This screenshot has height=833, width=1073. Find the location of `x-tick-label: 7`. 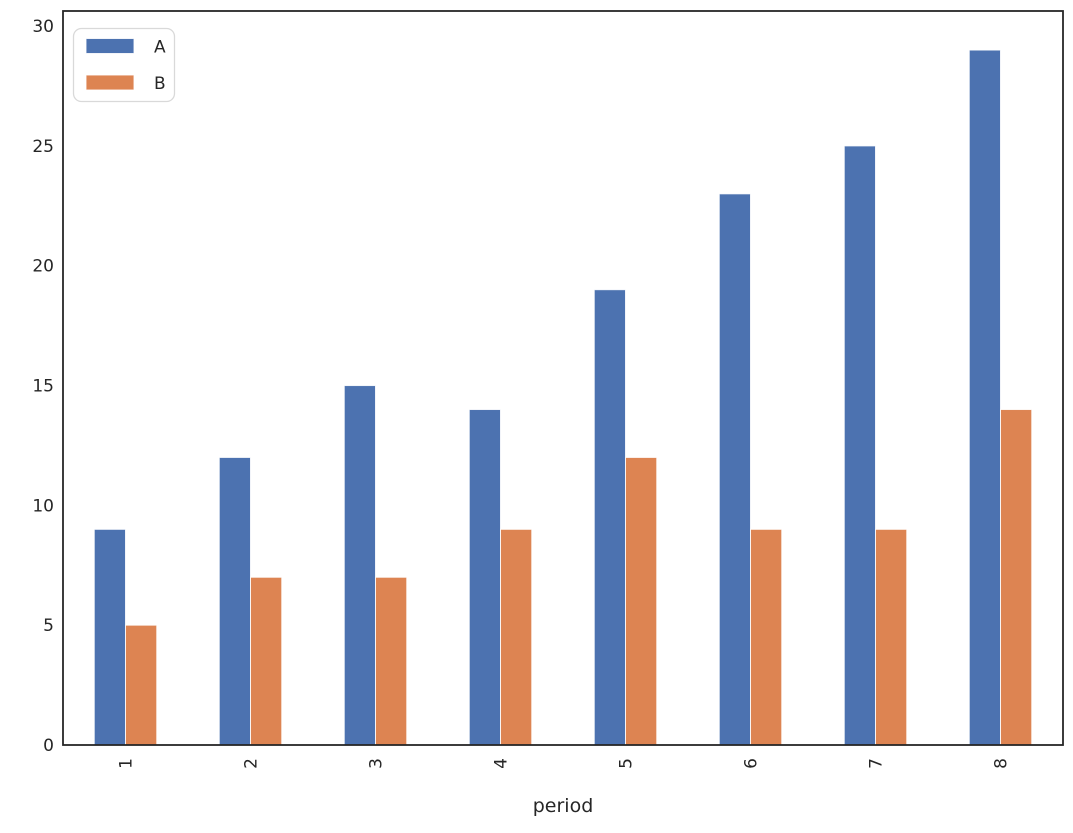

x-tick-label: 7 is located at coordinates (877, 763).